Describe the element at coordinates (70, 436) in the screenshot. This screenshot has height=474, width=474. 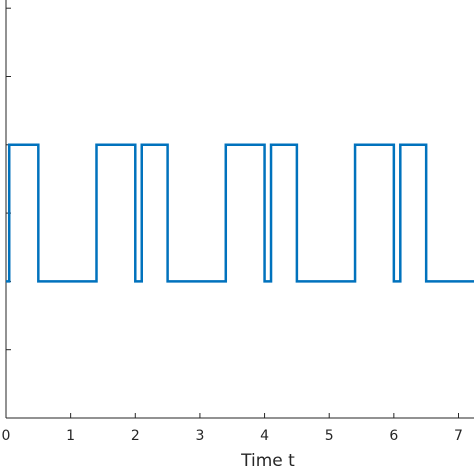
I see `x-tick-label: 1` at that location.